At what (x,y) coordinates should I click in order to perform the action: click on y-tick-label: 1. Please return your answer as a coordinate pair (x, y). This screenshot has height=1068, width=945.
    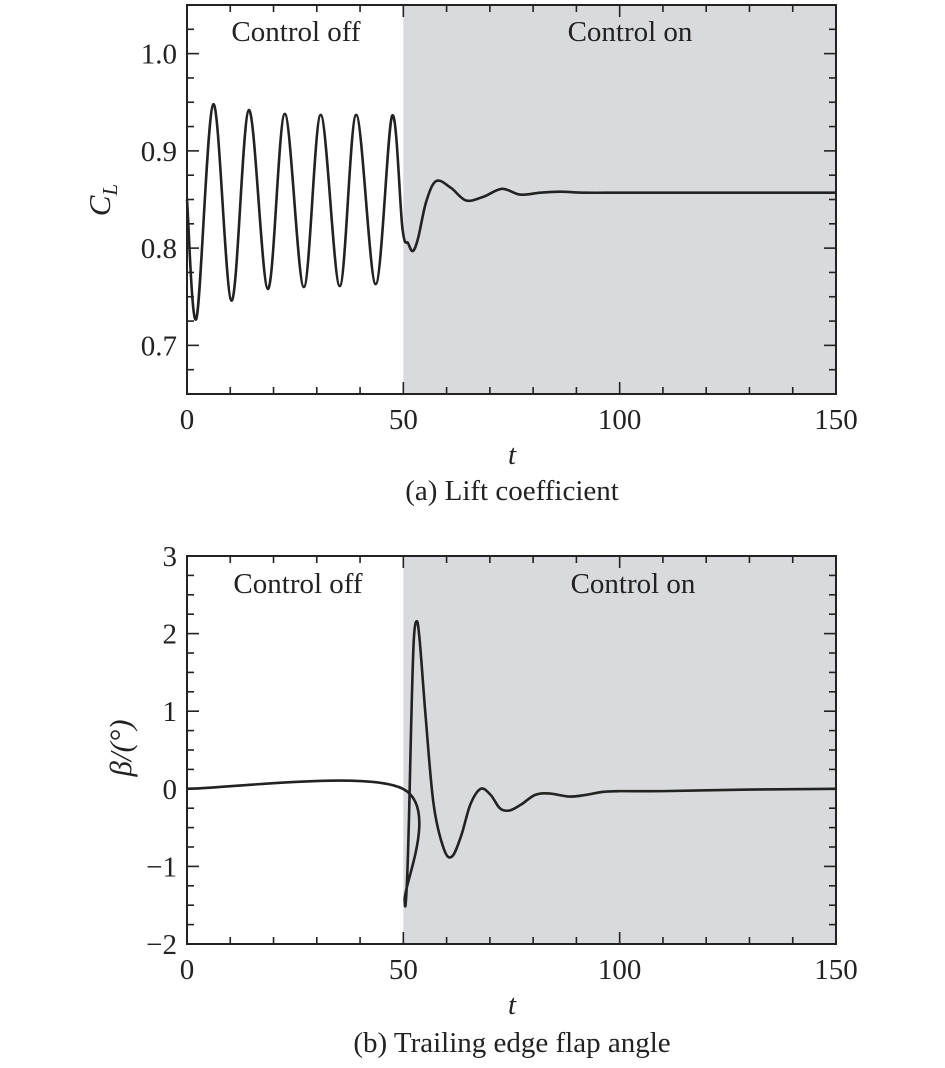
    Looking at the image, I should click on (170, 712).